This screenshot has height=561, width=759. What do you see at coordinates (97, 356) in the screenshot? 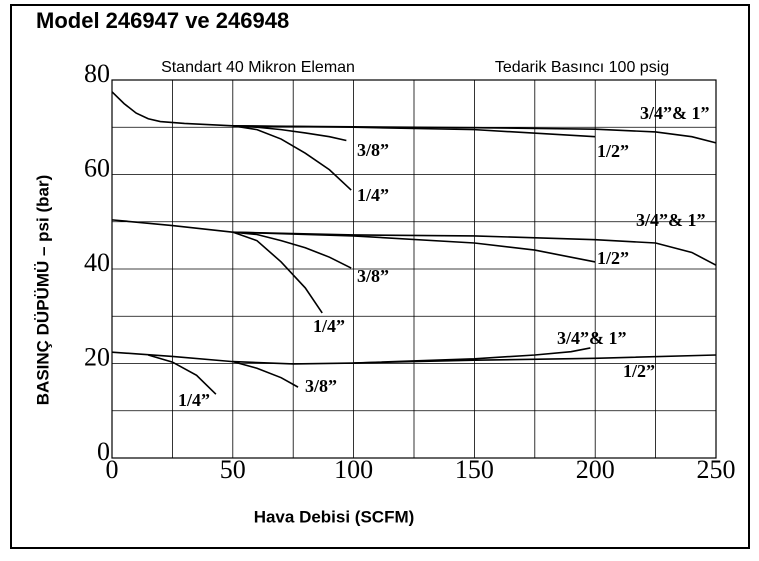
I see `y-tick-label: 20` at bounding box center [97, 356].